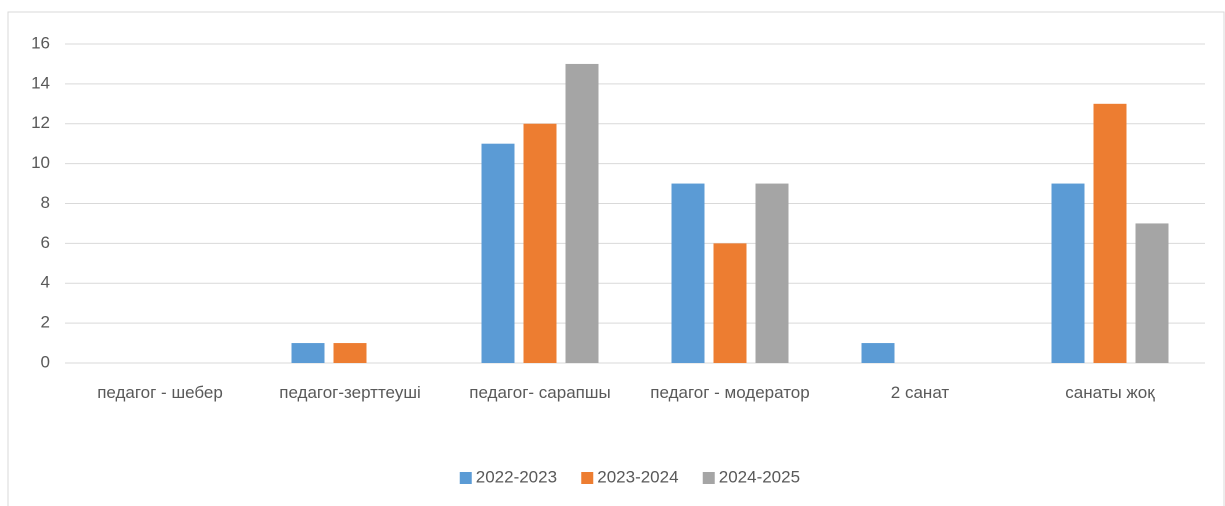 The width and height of the screenshot is (1225, 506). I want to click on y-tick-label: 16, so click(40, 42).